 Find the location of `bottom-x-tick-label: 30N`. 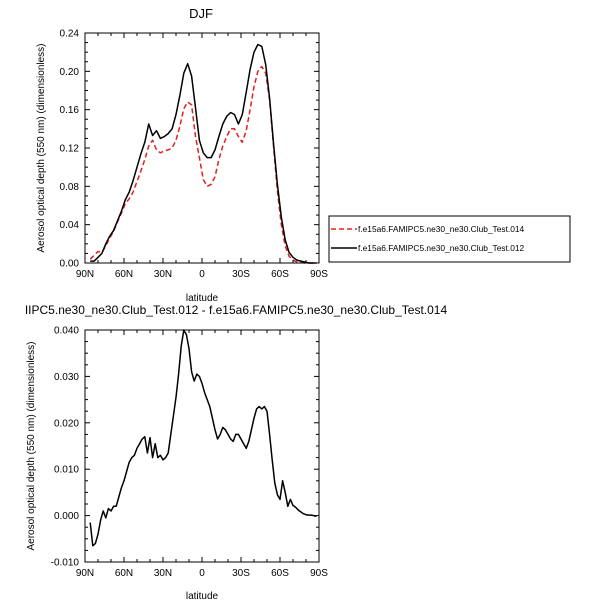

bottom-x-tick-label: 30N is located at coordinates (163, 573).